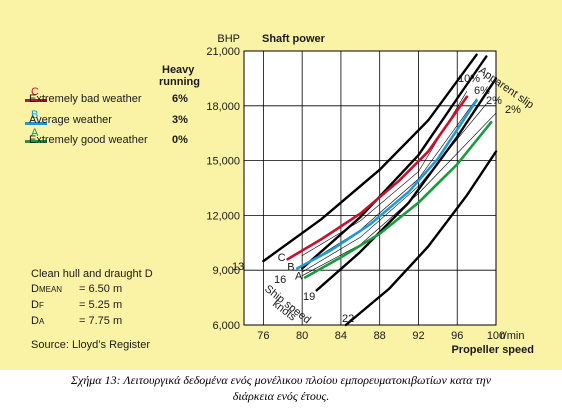 The image size is (562, 408). I want to click on series-line-b, so click(387, 184).